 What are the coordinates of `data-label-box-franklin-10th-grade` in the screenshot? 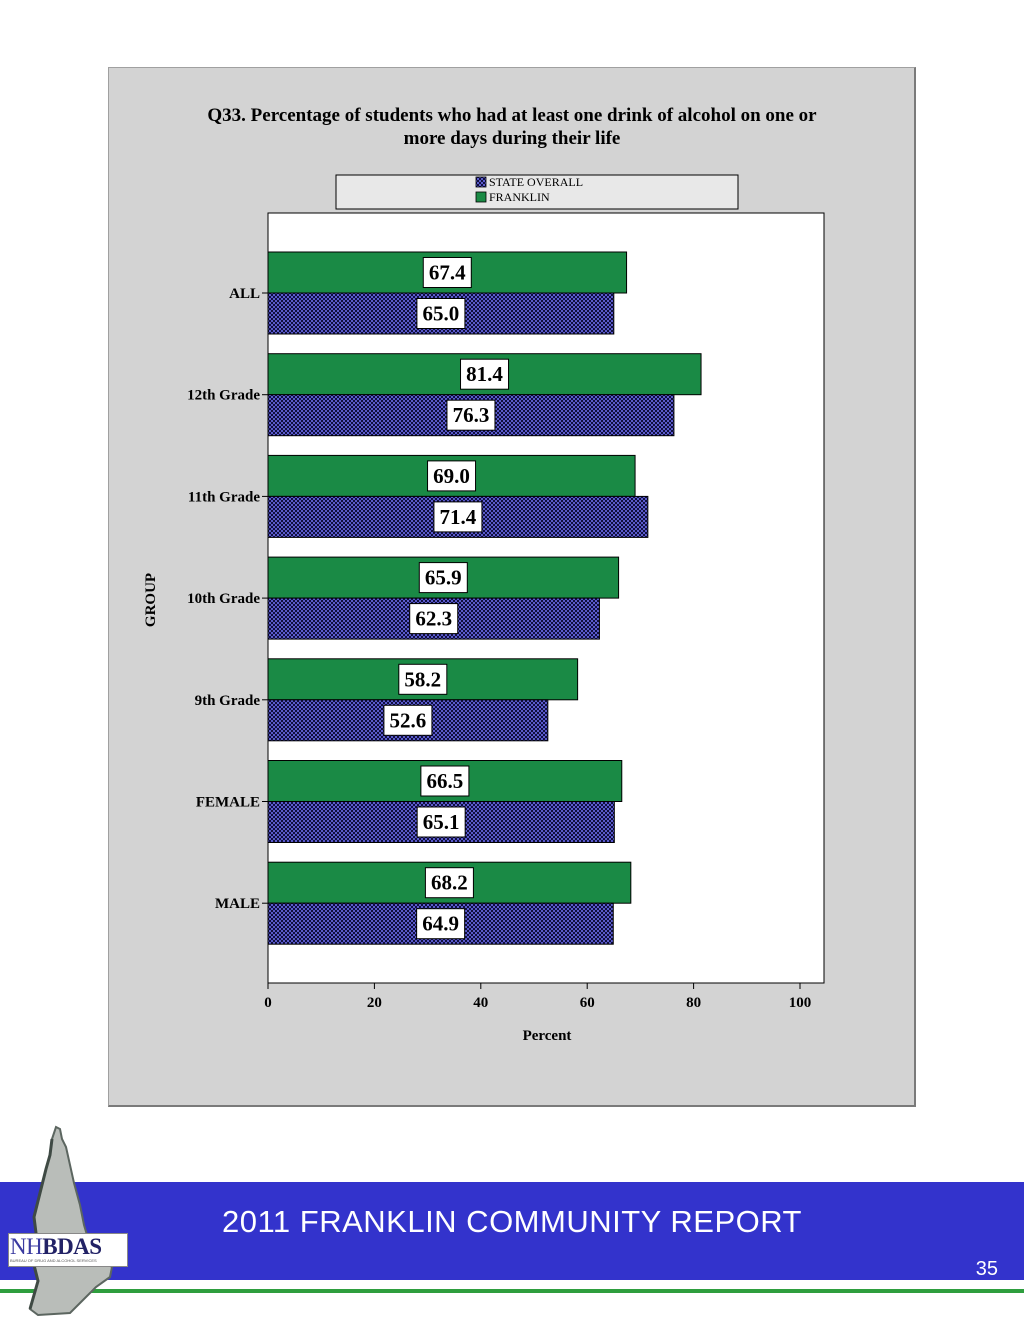 It's located at (443, 578).